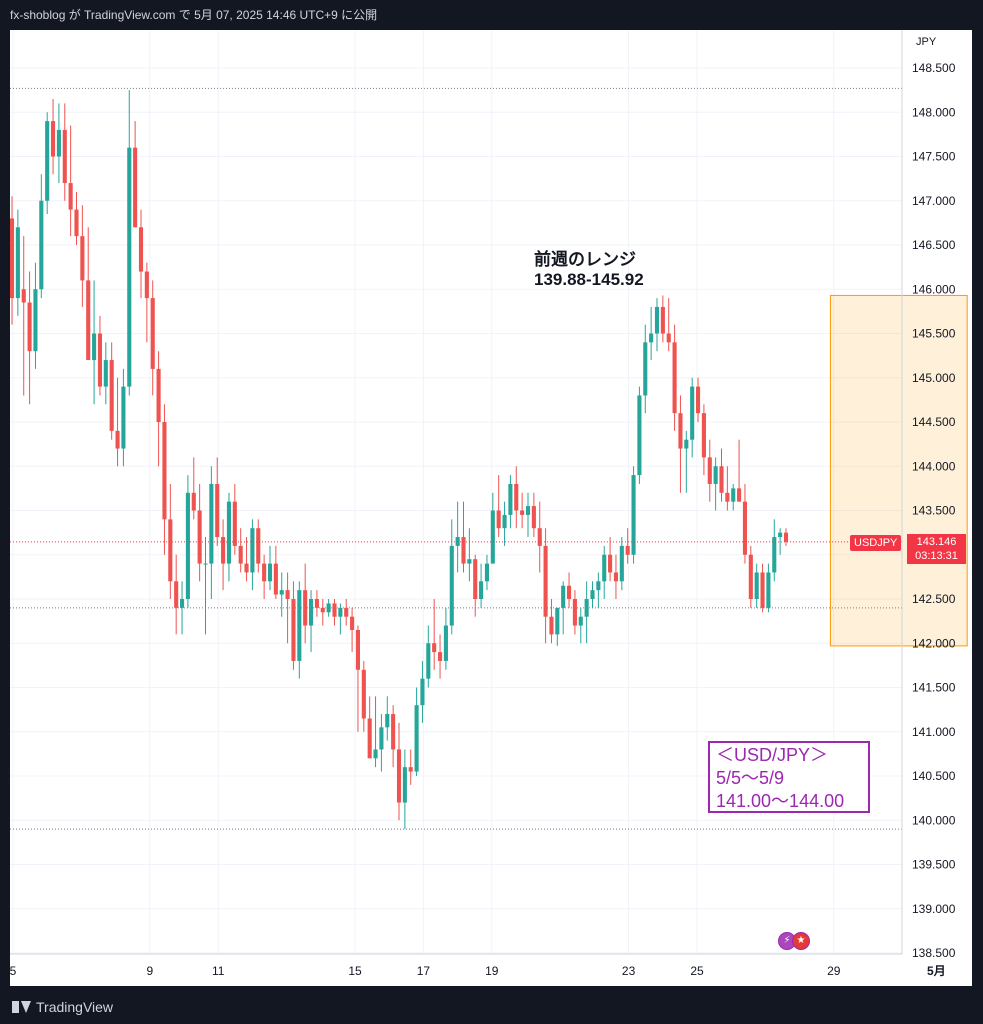 The height and width of the screenshot is (1024, 983). What do you see at coordinates (934, 422) in the screenshot?
I see `y-tick-label: 144.500` at bounding box center [934, 422].